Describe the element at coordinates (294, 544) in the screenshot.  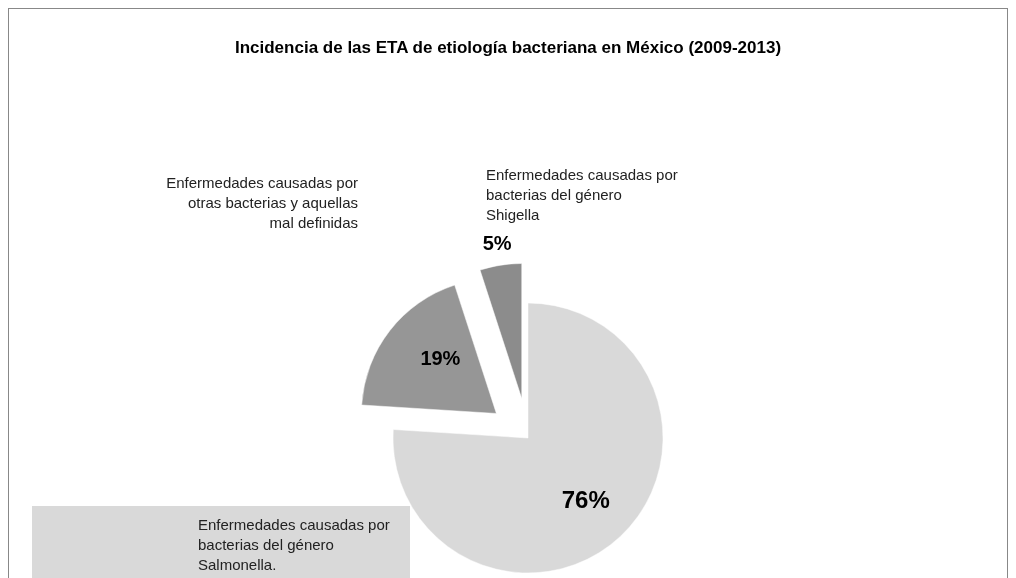
I see `slice-label: Enfermedades causadas por bacterias del género Salmonella.` at that location.